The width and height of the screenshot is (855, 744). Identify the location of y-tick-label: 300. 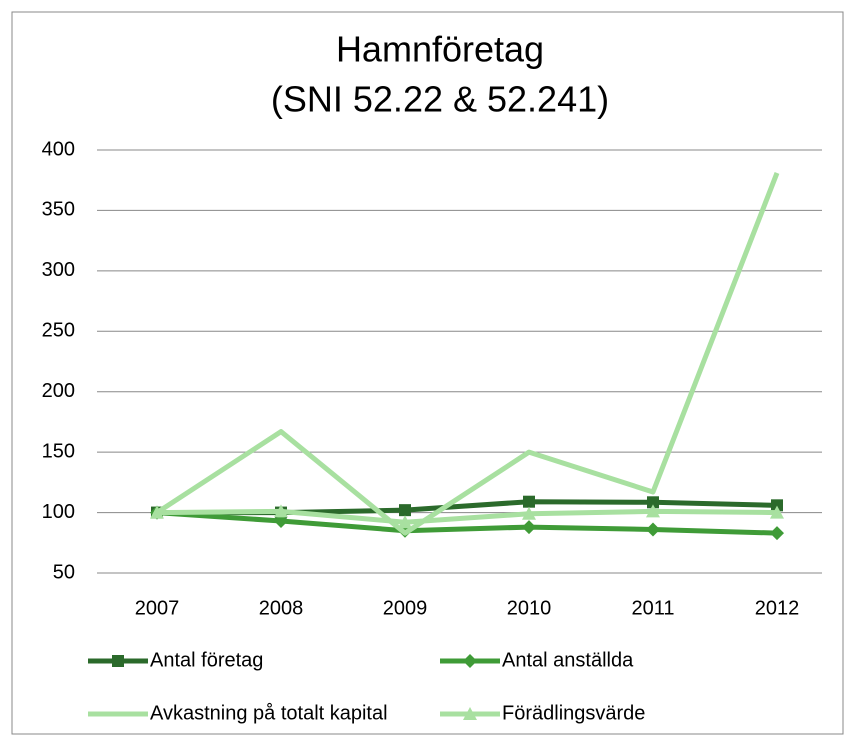
(58, 270).